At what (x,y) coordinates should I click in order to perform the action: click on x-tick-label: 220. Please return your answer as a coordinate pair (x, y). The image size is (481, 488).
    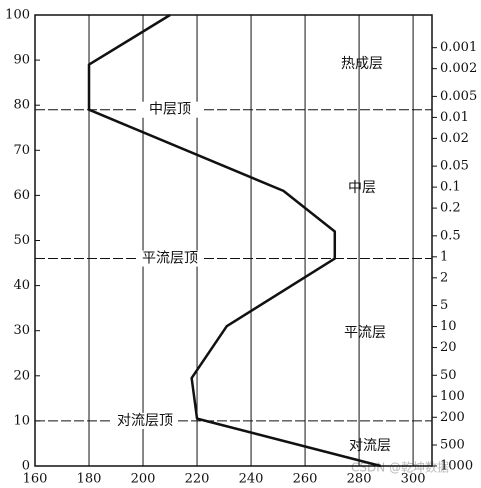
    Looking at the image, I should click on (197, 479).